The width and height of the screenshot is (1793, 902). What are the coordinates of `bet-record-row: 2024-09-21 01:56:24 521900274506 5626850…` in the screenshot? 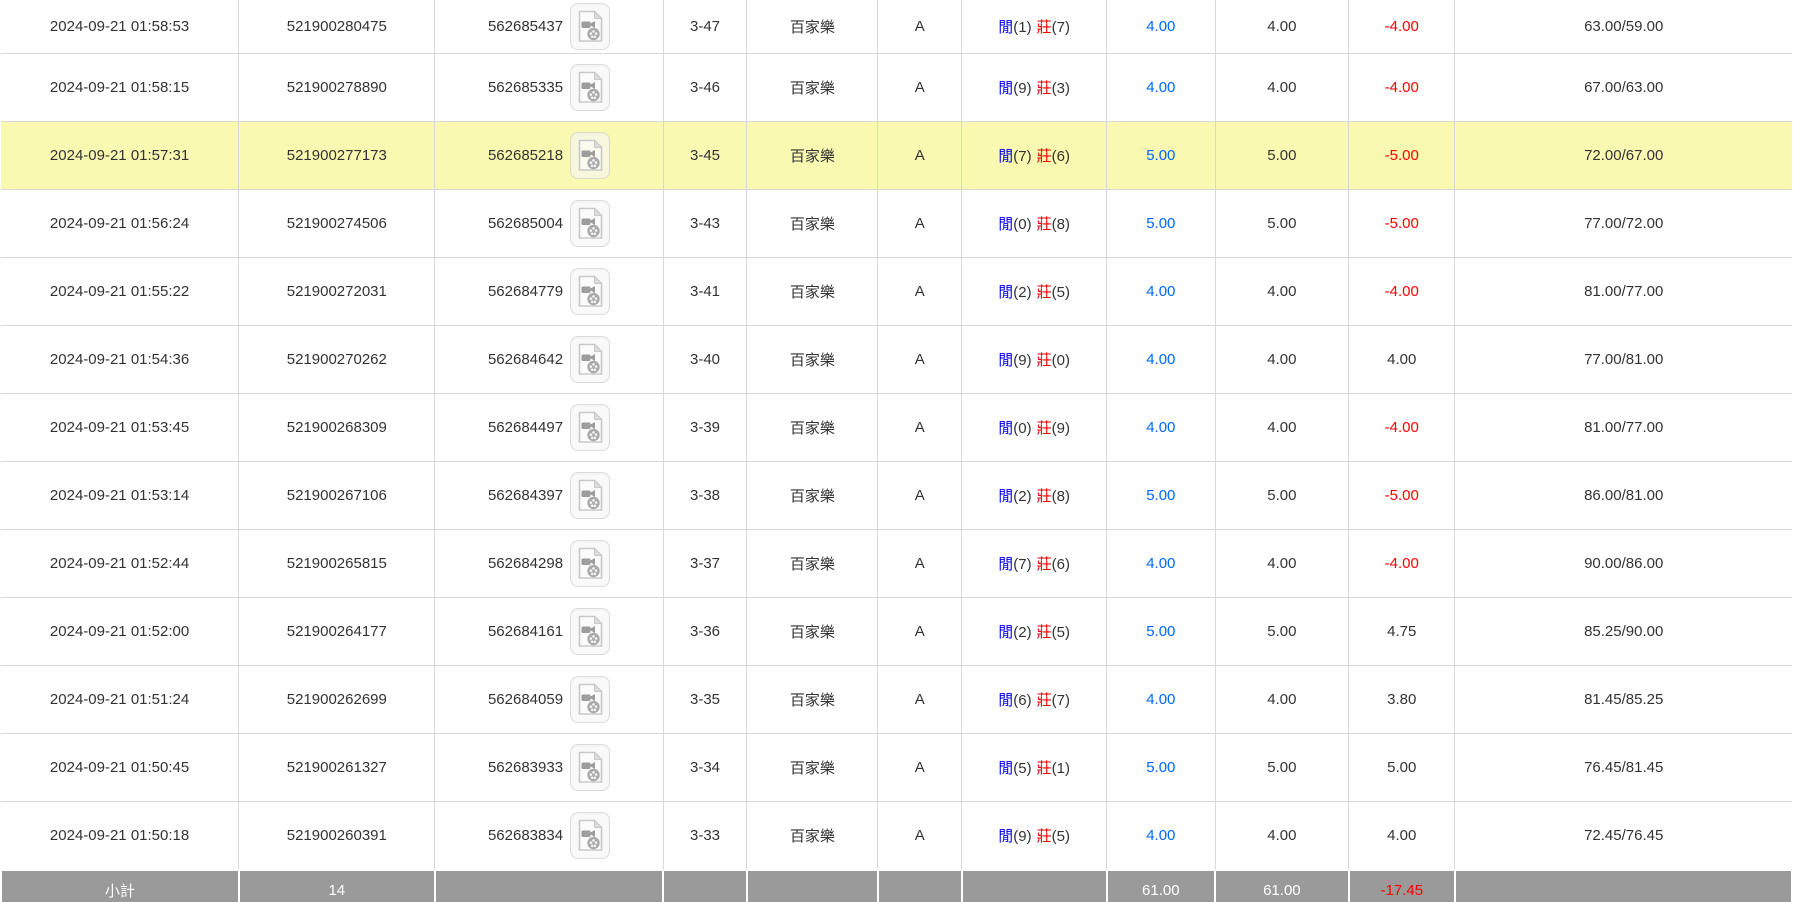 It's located at (896, 223).